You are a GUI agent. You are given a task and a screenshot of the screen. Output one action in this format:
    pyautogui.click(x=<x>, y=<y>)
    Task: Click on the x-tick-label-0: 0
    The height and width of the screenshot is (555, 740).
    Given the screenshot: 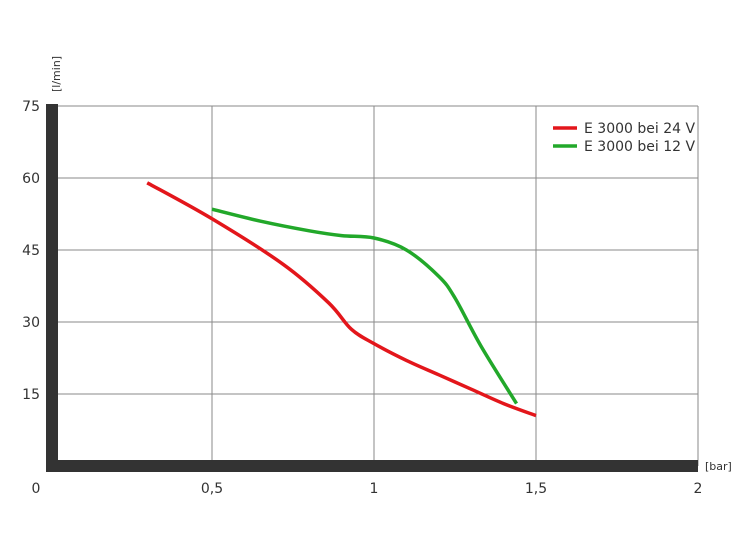 What is the action you would take?
    pyautogui.click(x=36, y=489)
    